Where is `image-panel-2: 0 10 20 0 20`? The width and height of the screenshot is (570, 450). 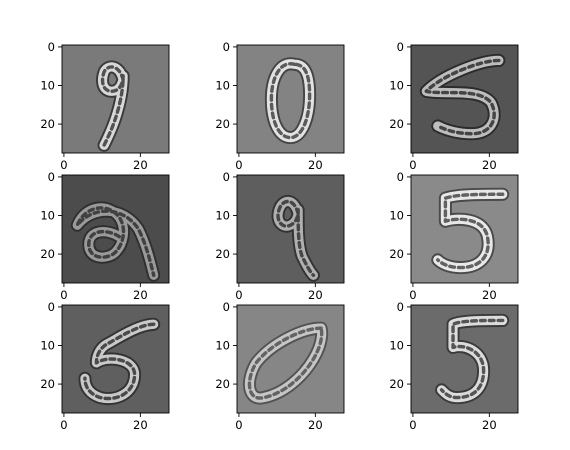 image-panel-2: 0 10 20 0 20 is located at coordinates (280, 106).